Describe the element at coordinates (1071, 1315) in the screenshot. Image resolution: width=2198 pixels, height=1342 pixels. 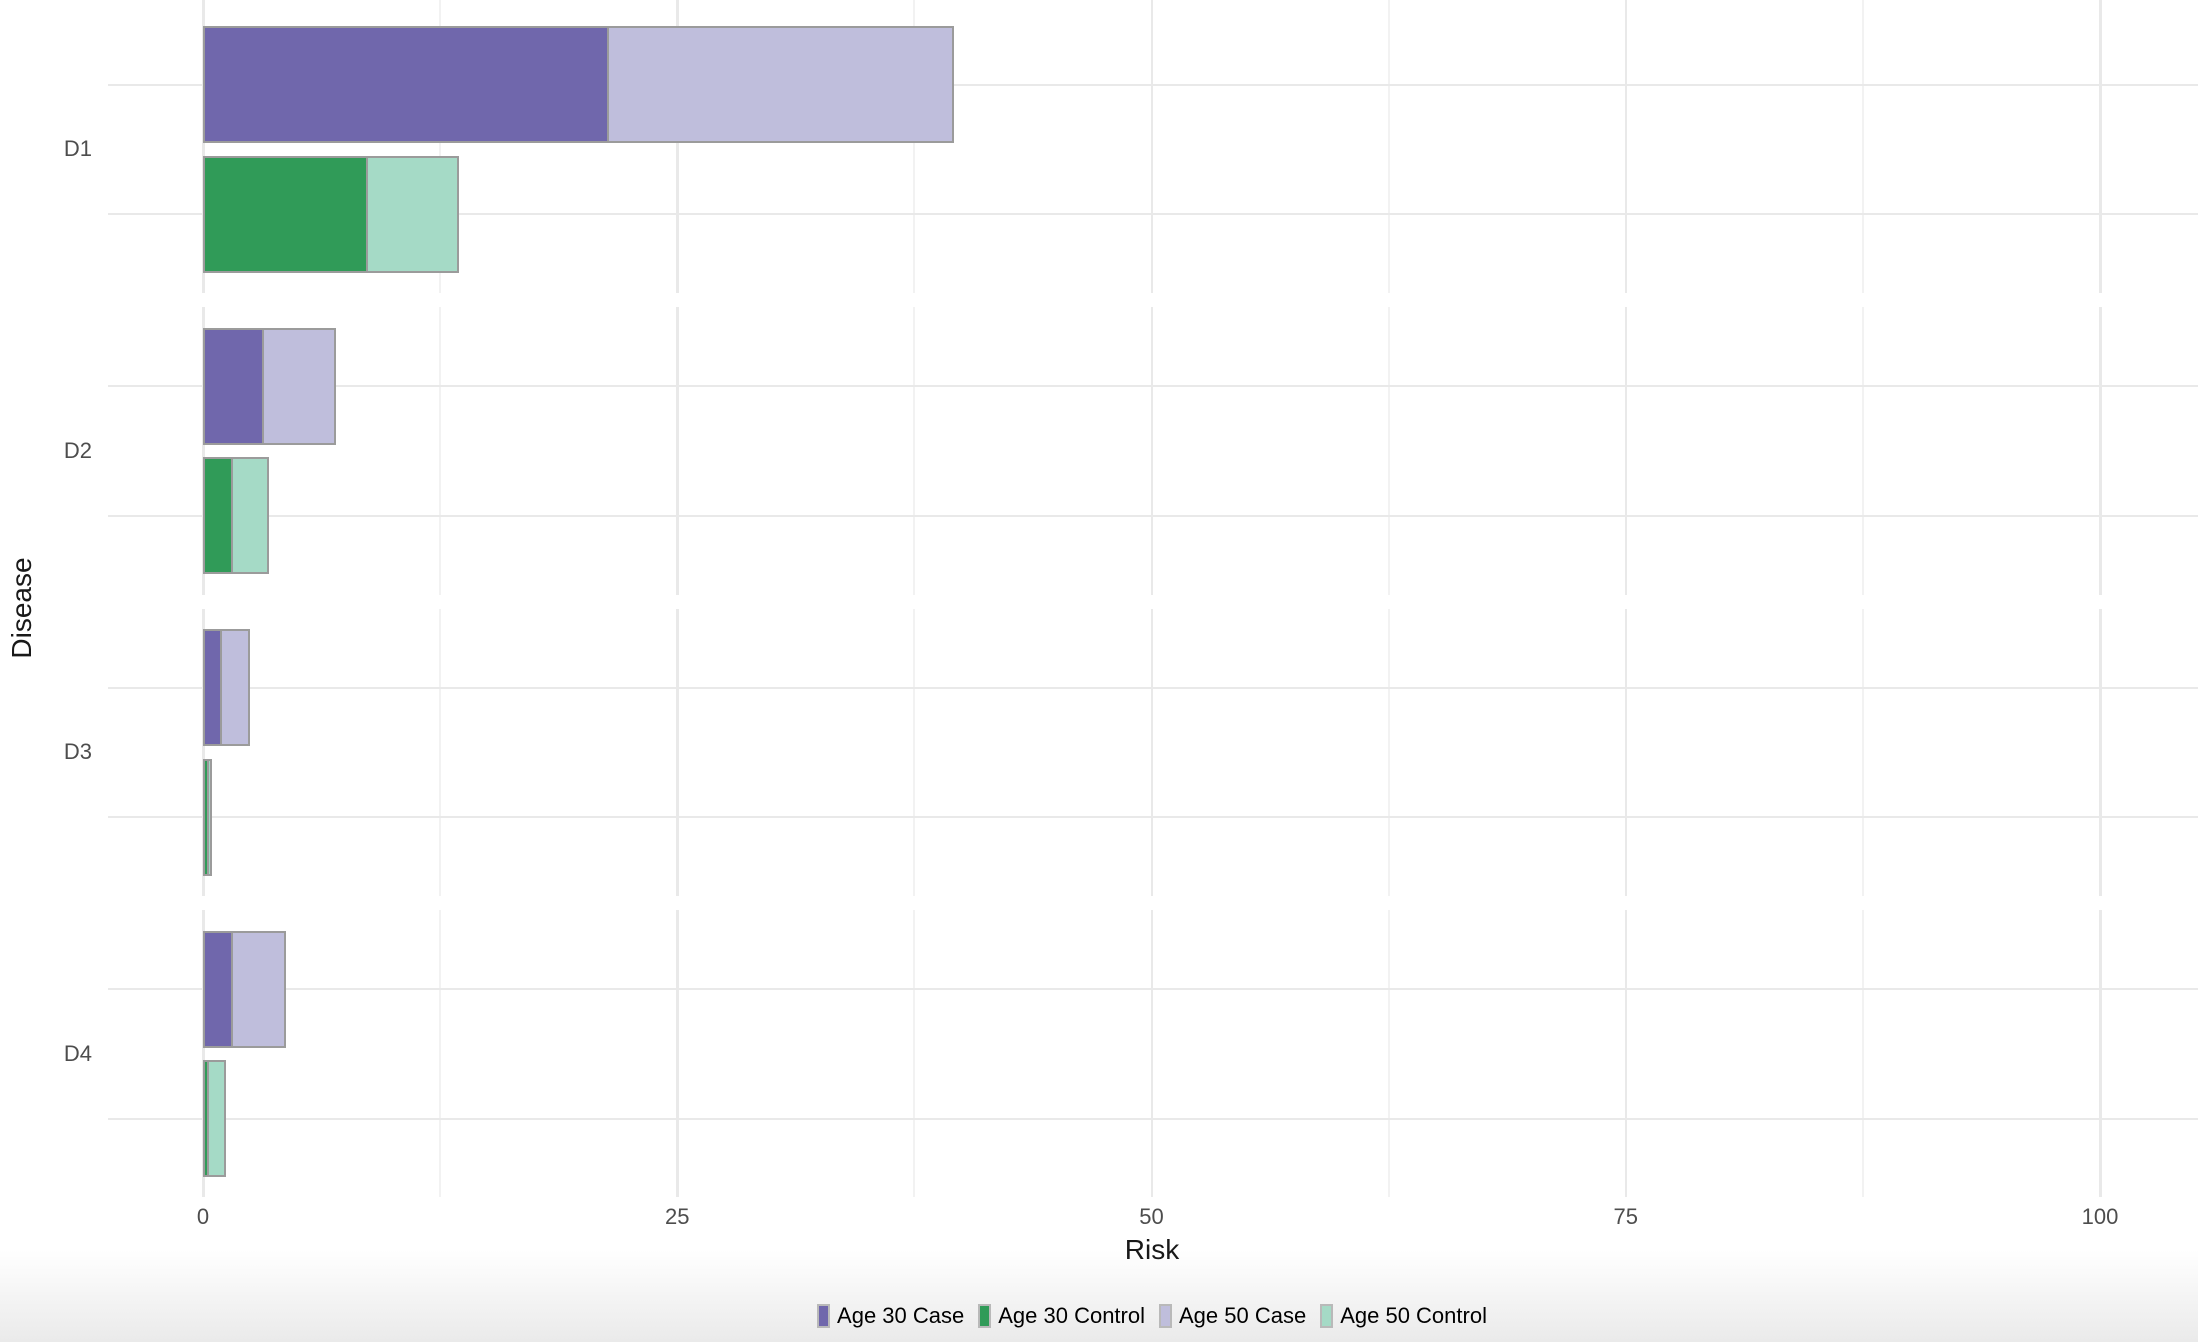
I see `legend-label: Age 30 Control` at that location.